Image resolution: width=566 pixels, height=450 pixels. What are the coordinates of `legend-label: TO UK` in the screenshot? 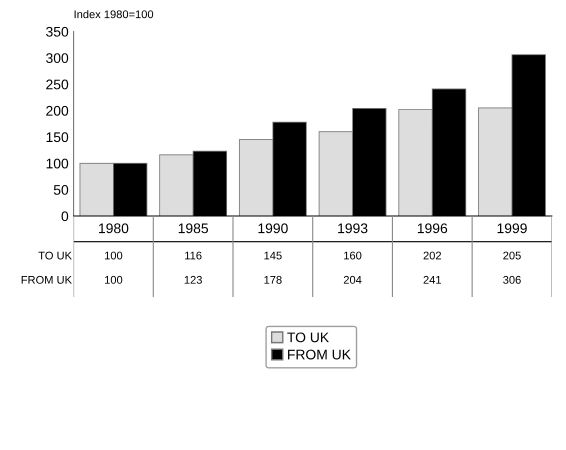 It's located at (308, 337).